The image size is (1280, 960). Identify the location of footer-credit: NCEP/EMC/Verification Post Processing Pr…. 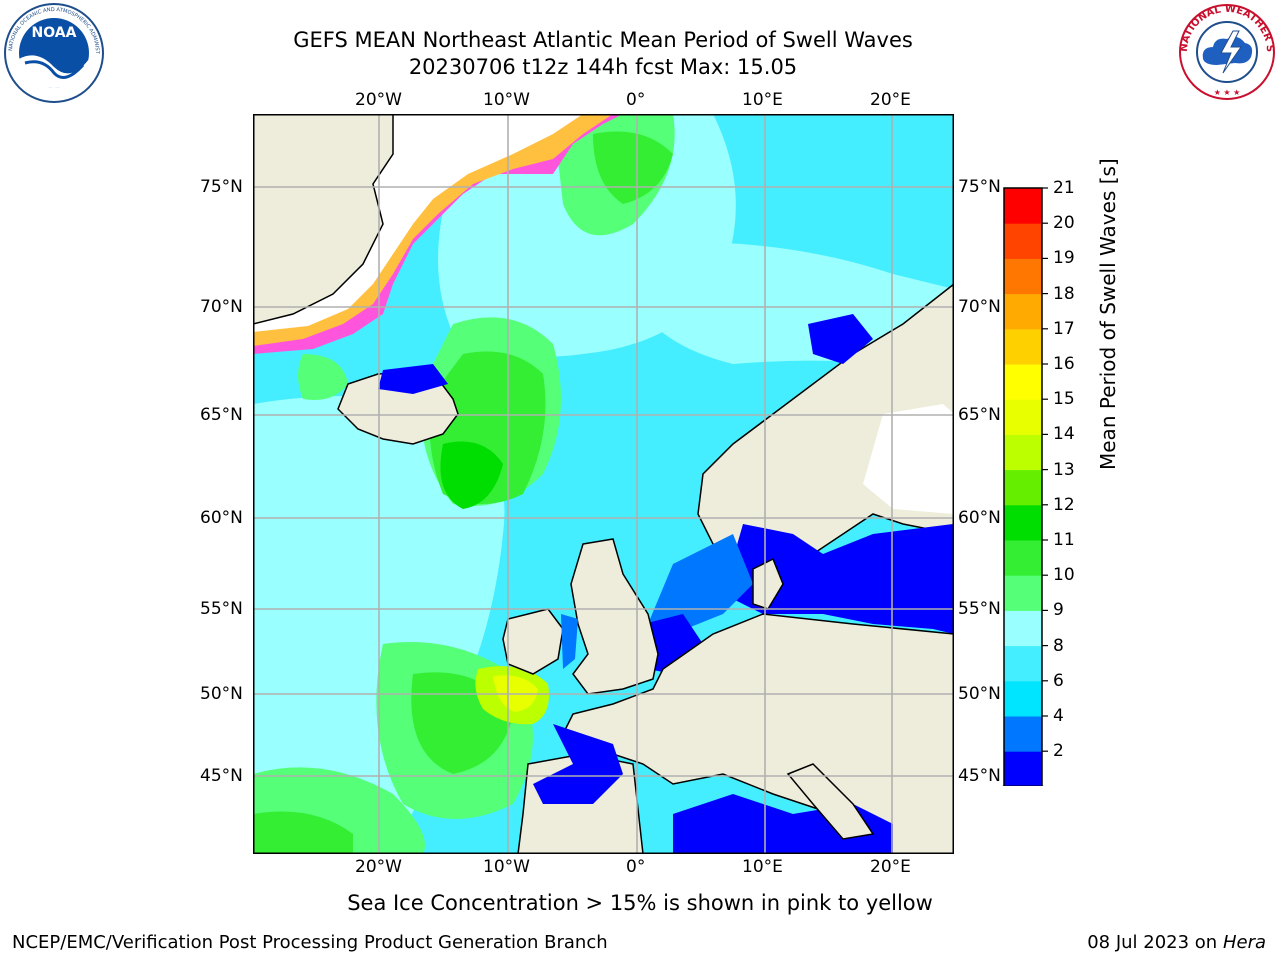
(310, 942).